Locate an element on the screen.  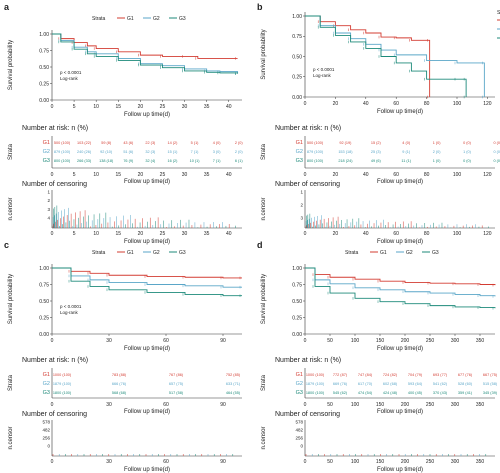
cens-x-tick-label: 0 is located at coordinates (305, 462).